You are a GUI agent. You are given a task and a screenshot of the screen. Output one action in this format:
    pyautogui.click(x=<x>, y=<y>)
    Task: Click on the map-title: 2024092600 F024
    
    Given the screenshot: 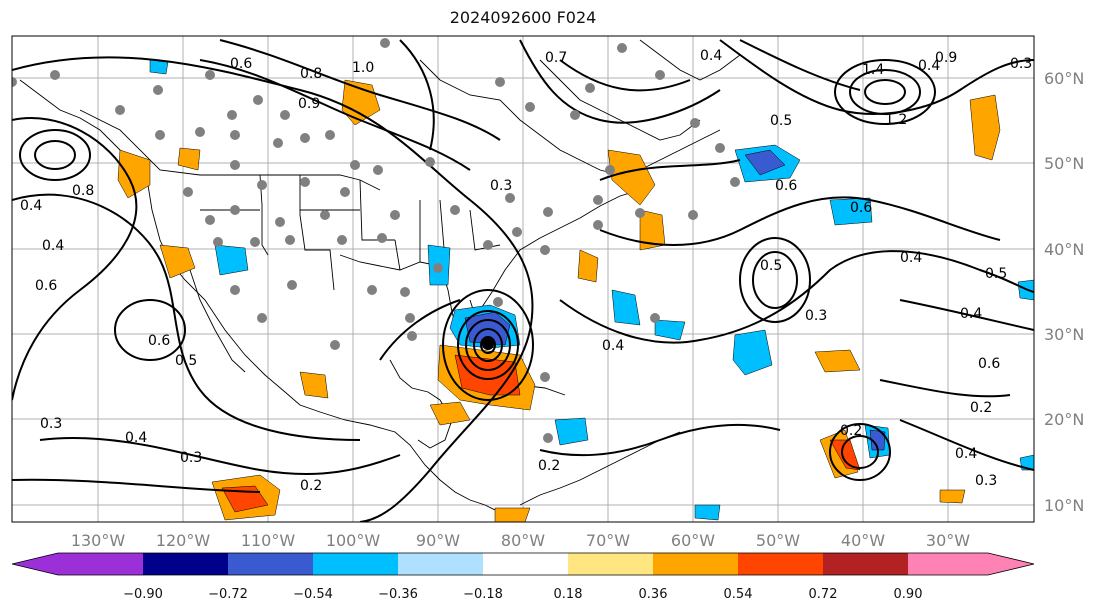 What is the action you would take?
    pyautogui.click(x=523, y=17)
    